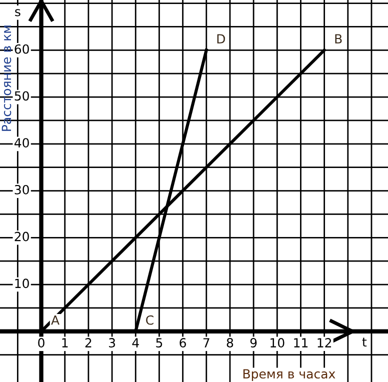 The image size is (388, 382). What do you see at coordinates (150, 320) in the screenshot?
I see `annotation: C` at bounding box center [150, 320].